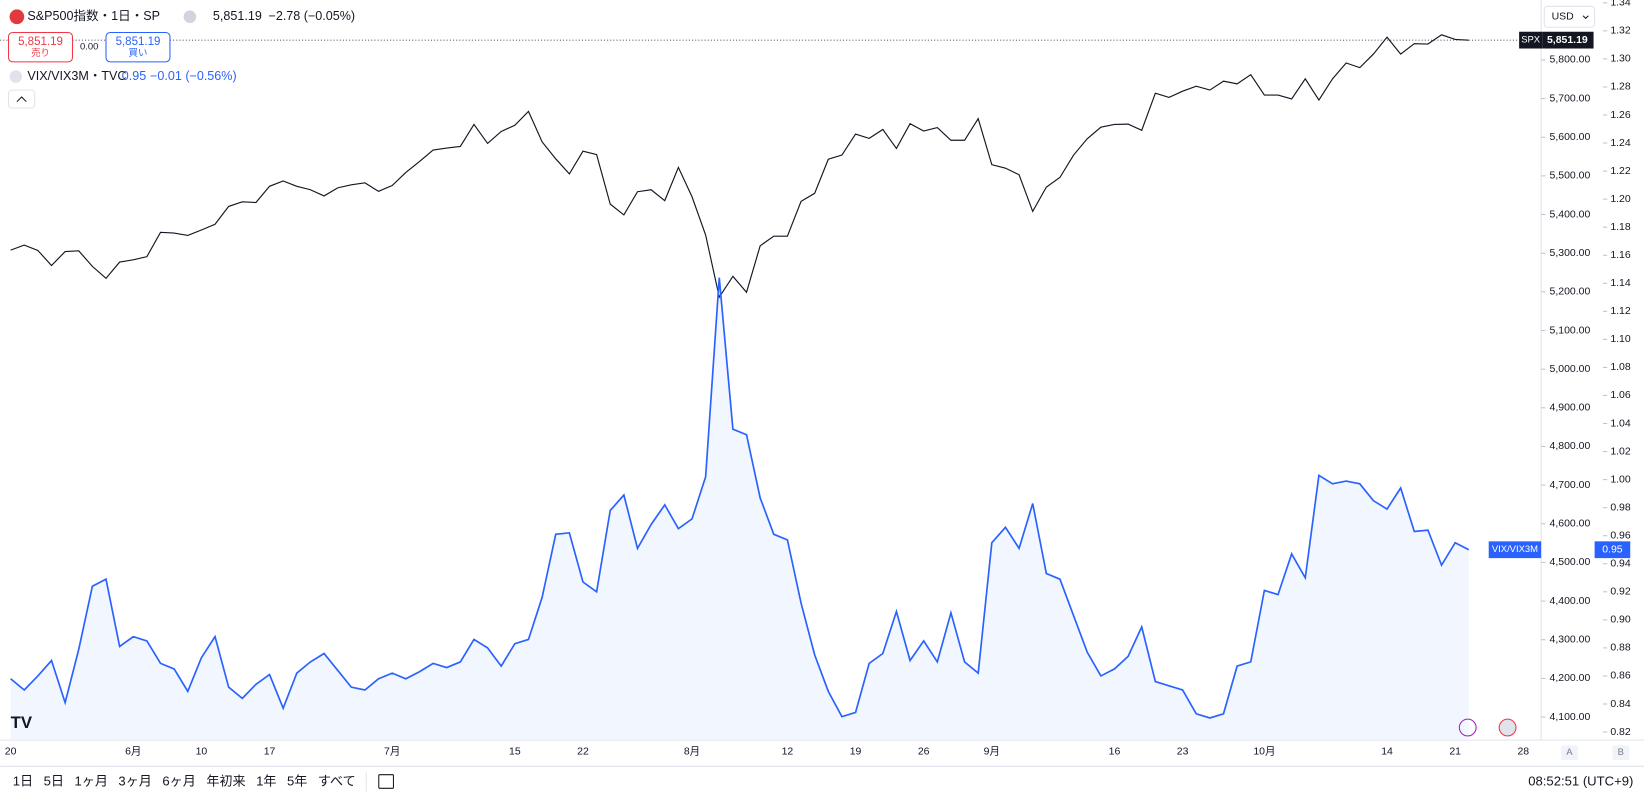 The image size is (1644, 803). What do you see at coordinates (788, 751) in the screenshot?
I see `x-tick-label: 12` at bounding box center [788, 751].